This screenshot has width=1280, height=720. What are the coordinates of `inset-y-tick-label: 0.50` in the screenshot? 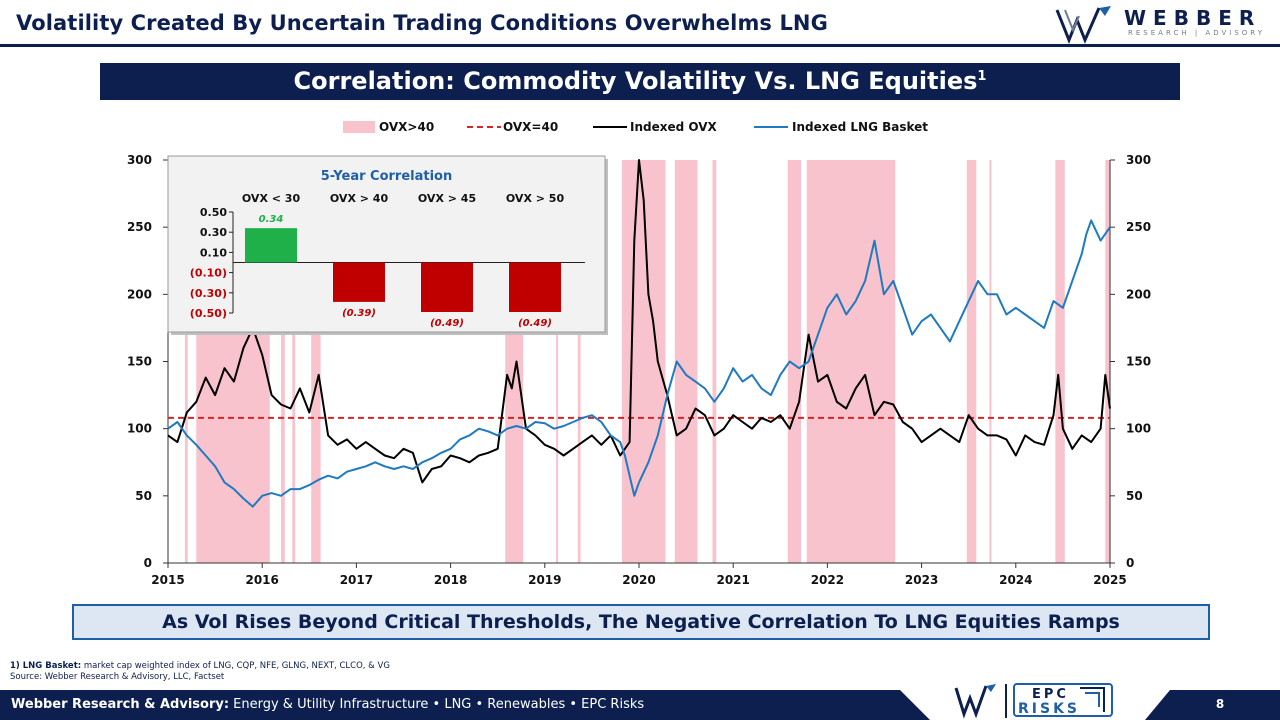 It's located at (213, 212).